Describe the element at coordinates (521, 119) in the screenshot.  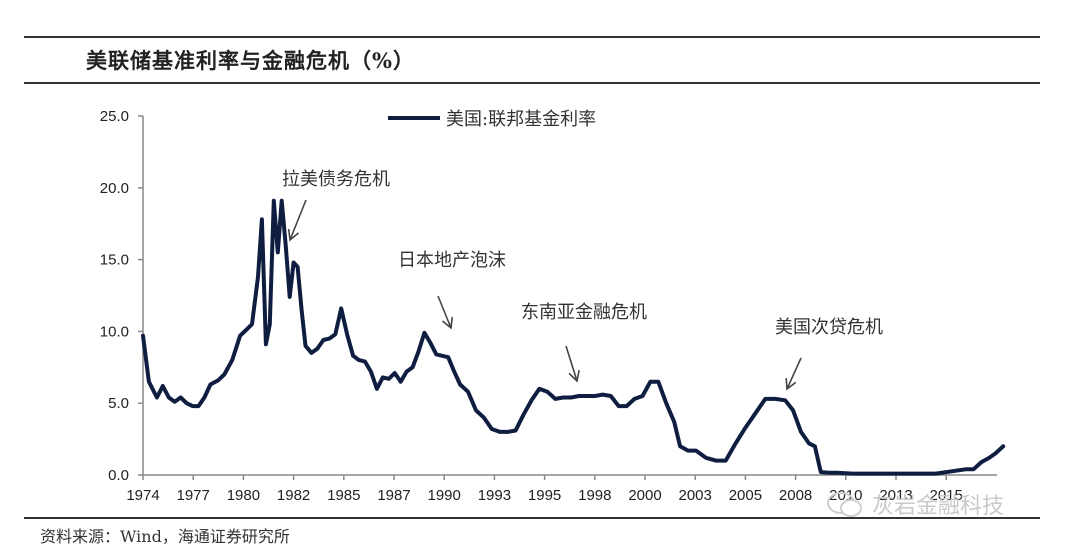
I see `legend-label: 美国:联邦基金利率` at that location.